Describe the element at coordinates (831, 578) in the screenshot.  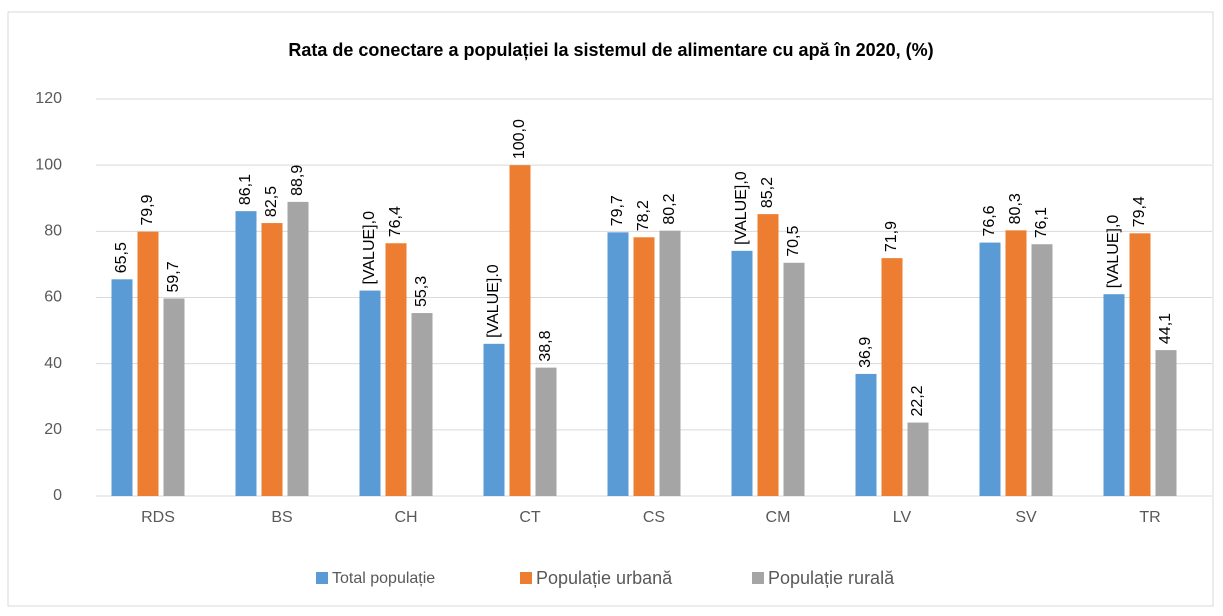
I see `legend-label: Populație rurală` at that location.